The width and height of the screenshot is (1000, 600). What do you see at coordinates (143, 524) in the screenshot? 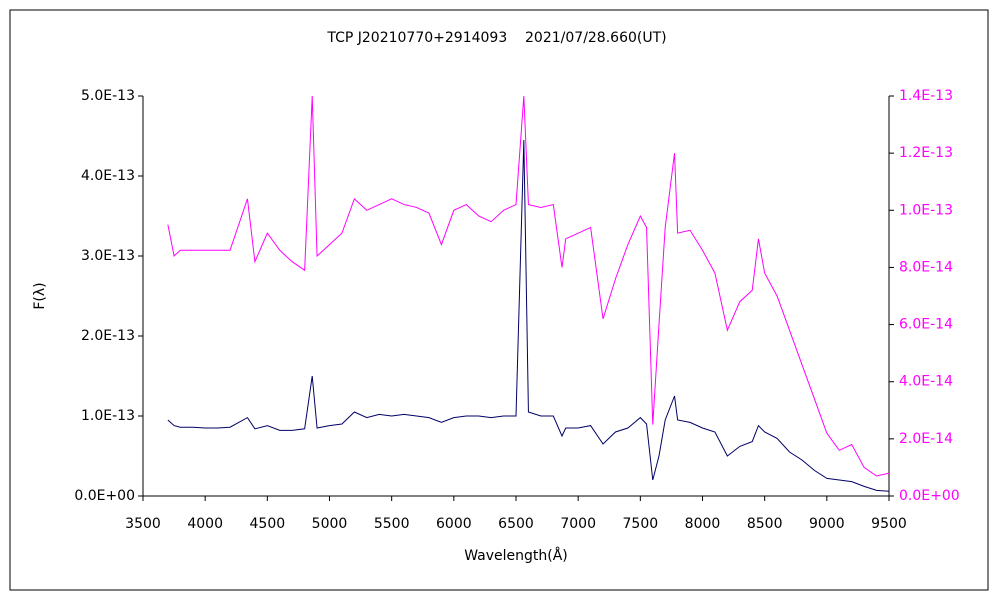
I see `x-tick-label: 3500` at bounding box center [143, 524].